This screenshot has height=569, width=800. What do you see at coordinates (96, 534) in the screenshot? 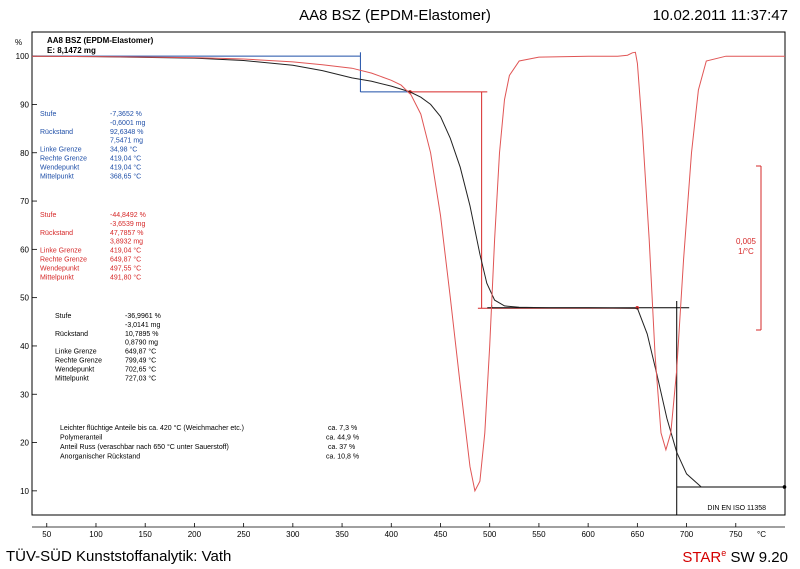
I see `x-tick-label: 100` at bounding box center [96, 534].